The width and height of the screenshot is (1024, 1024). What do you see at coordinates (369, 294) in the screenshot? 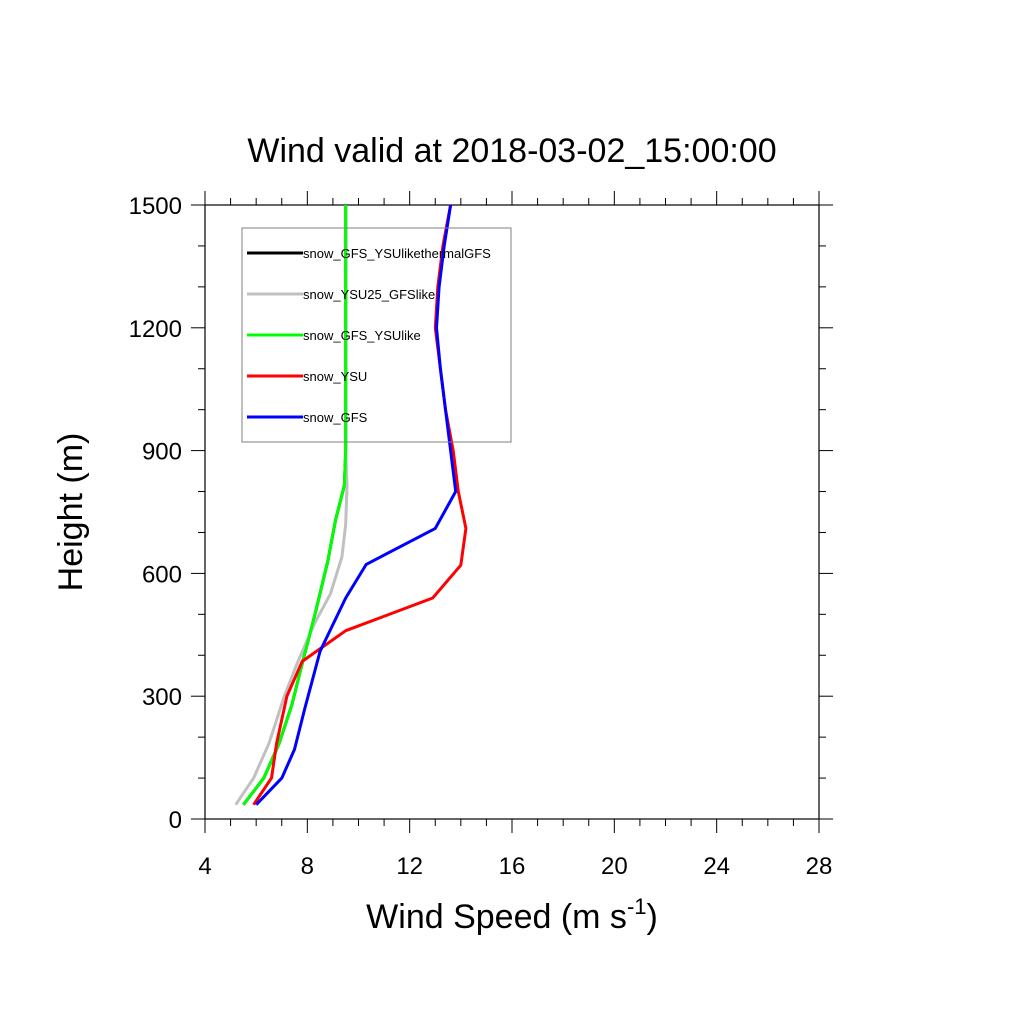
I see `legend-label: snow_YSU25_GFSlike` at bounding box center [369, 294].